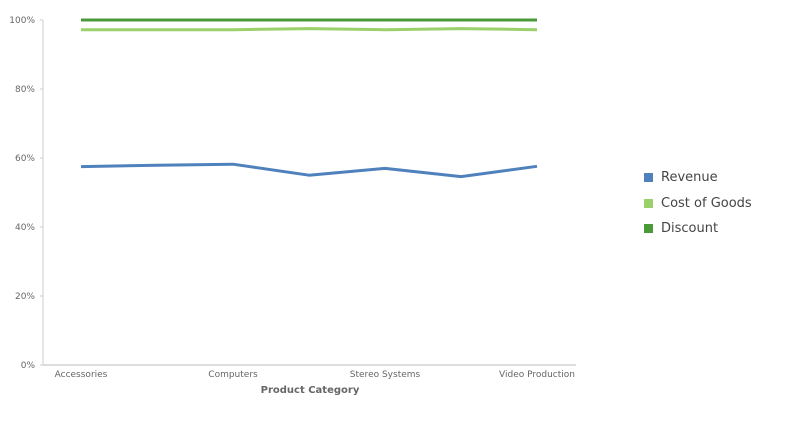 The height and width of the screenshot is (443, 787). Describe the element at coordinates (25, 297) in the screenshot. I see `y-tick-label: 20%` at that location.